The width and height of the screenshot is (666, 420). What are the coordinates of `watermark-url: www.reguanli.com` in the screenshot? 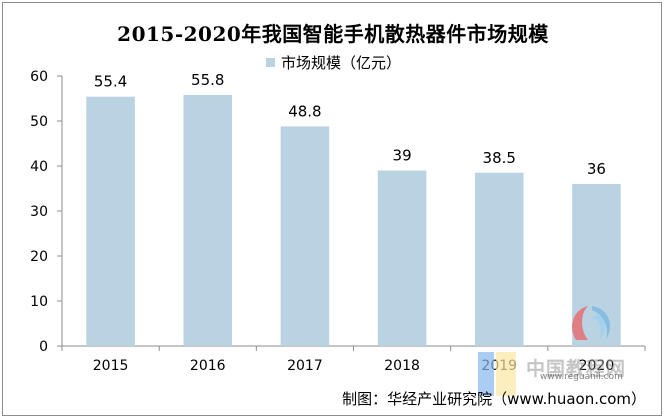 It's located at (581, 377).